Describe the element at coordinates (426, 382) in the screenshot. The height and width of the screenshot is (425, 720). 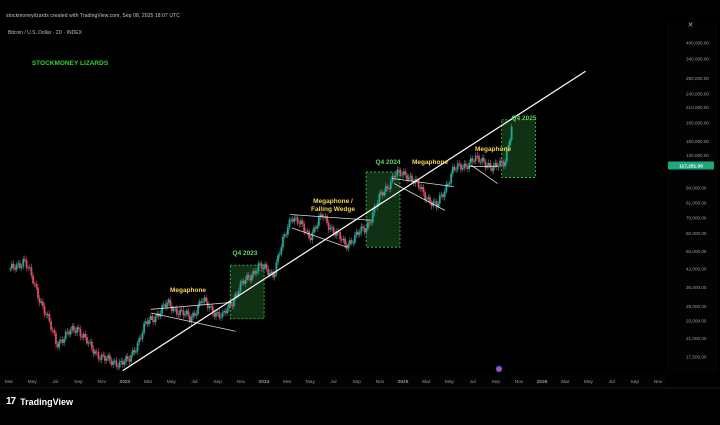
I see `time-tick-label: Mar` at that location.